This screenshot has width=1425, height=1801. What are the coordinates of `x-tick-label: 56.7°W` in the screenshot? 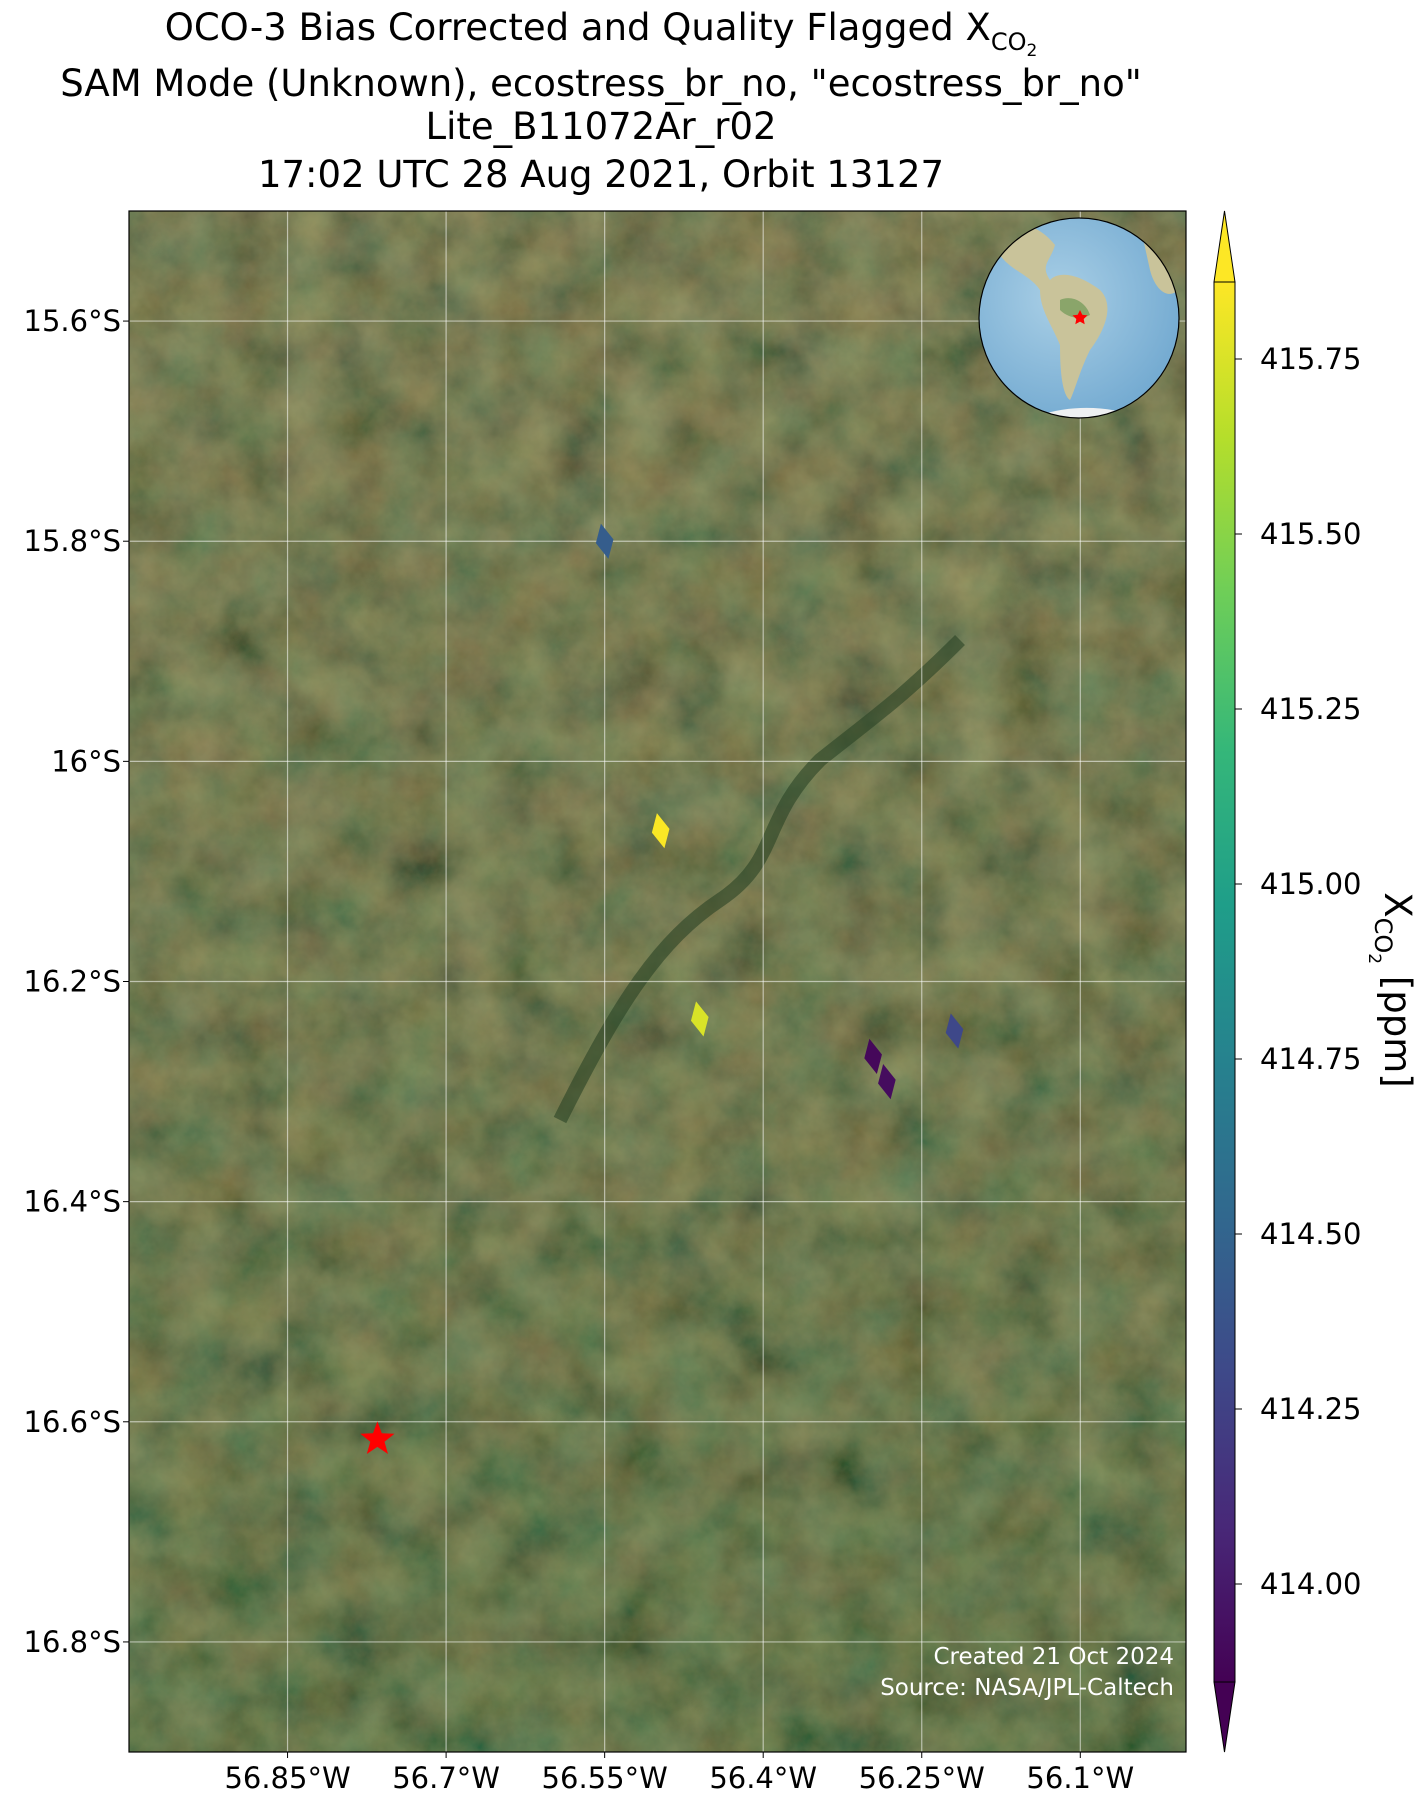 It's located at (446, 1778).